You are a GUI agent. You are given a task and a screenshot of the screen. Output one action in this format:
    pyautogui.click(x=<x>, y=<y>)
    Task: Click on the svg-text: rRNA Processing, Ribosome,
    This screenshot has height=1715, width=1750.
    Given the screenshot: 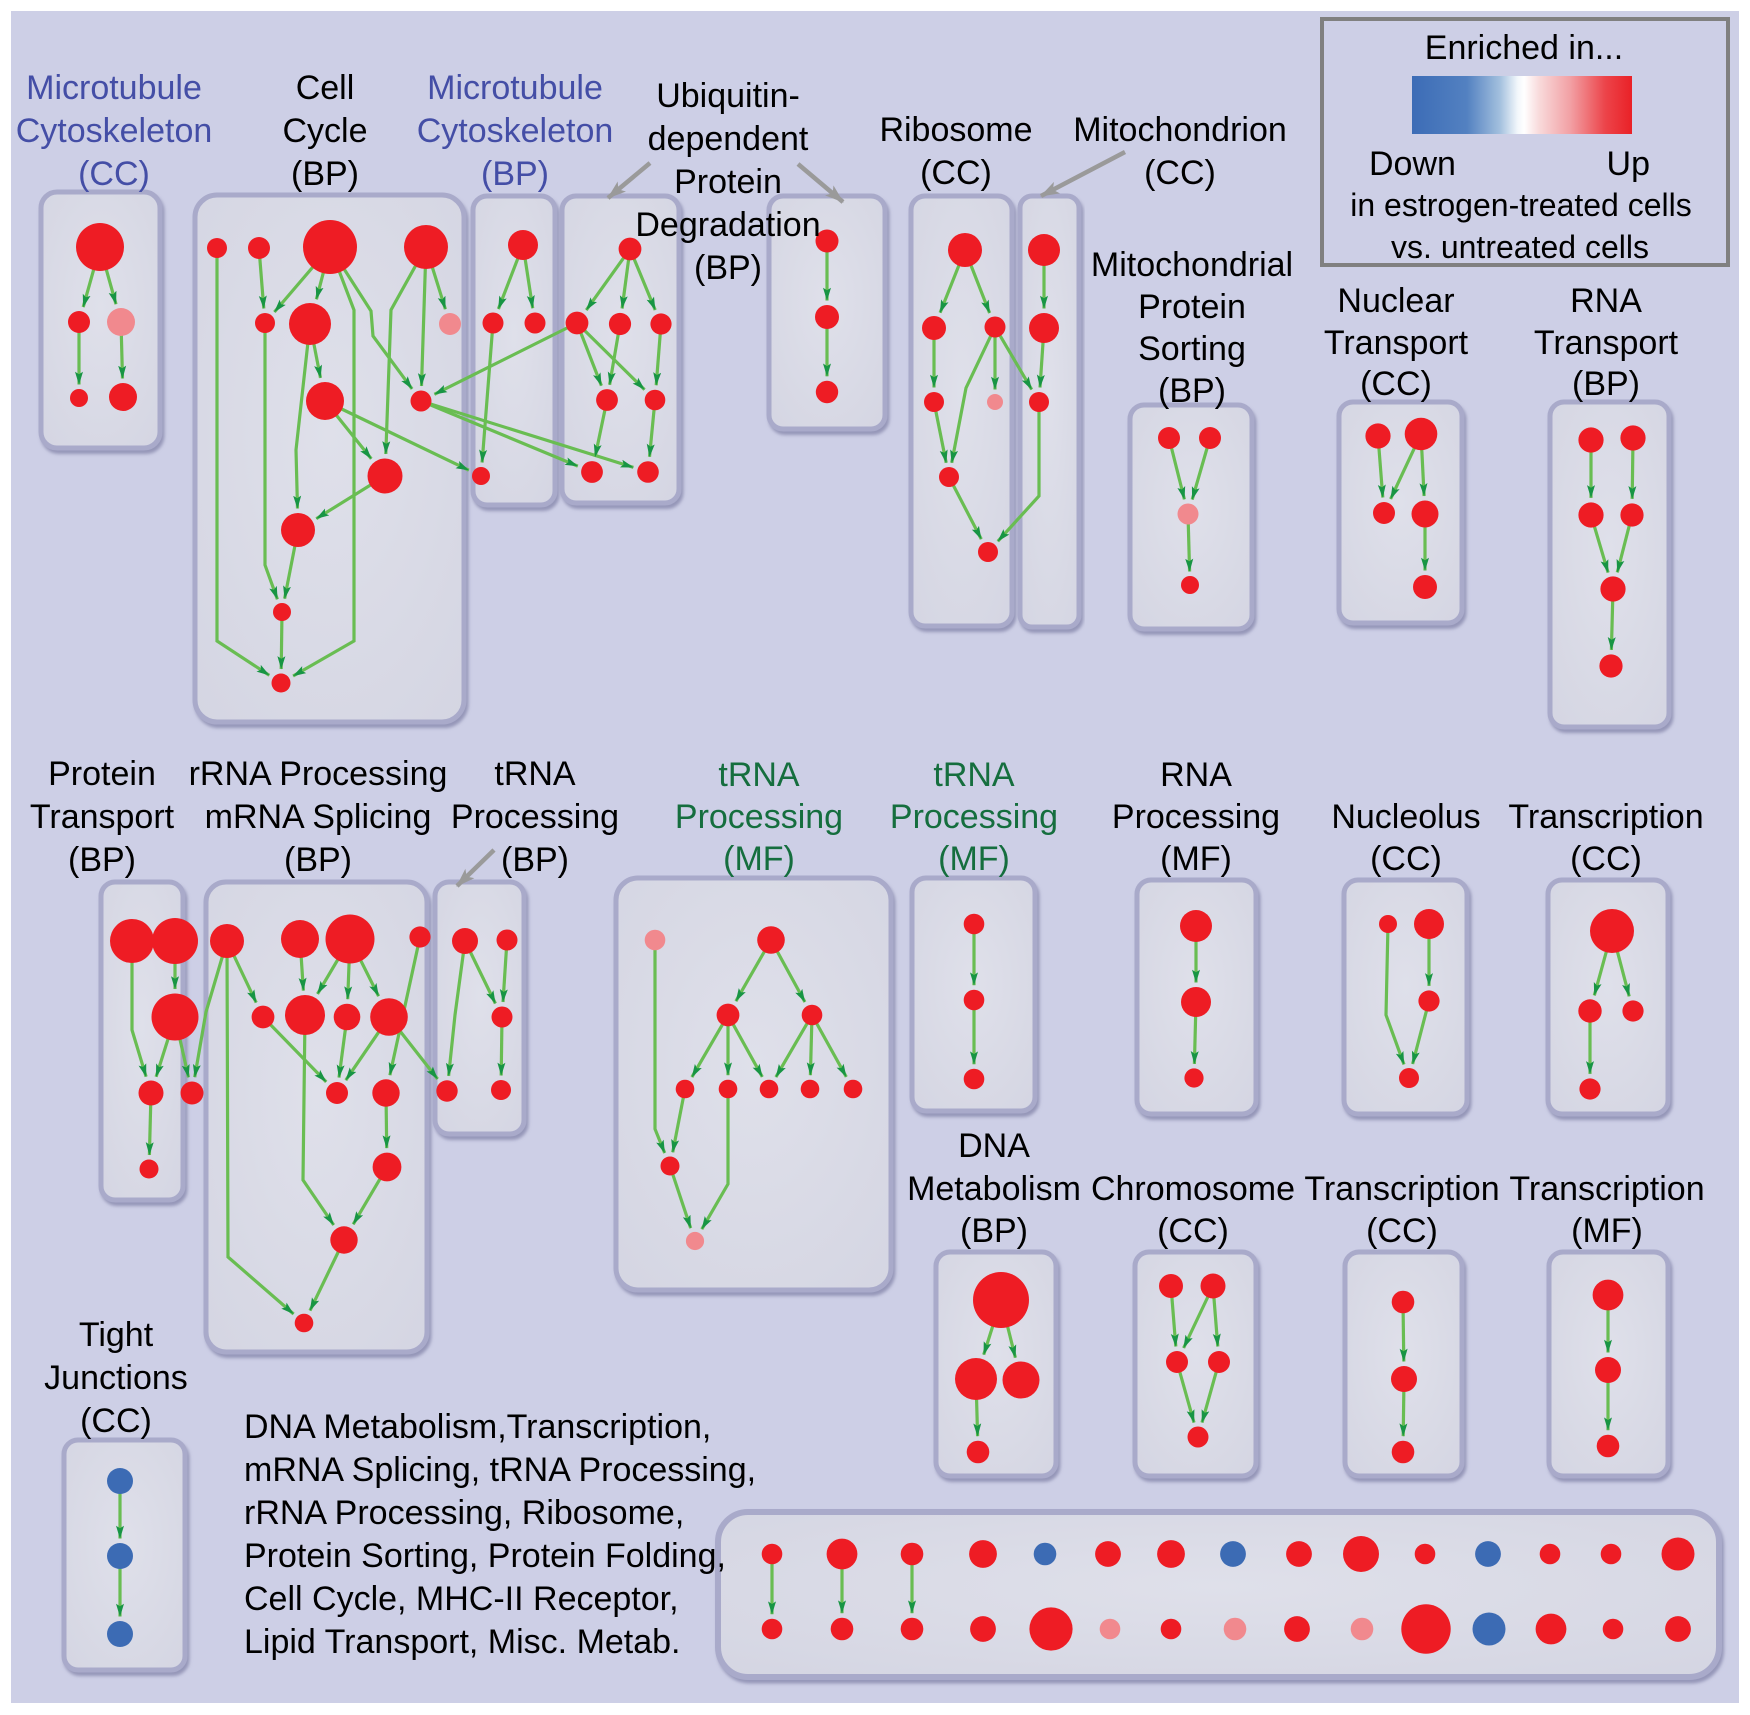 What is the action you would take?
    pyautogui.click(x=464, y=1513)
    